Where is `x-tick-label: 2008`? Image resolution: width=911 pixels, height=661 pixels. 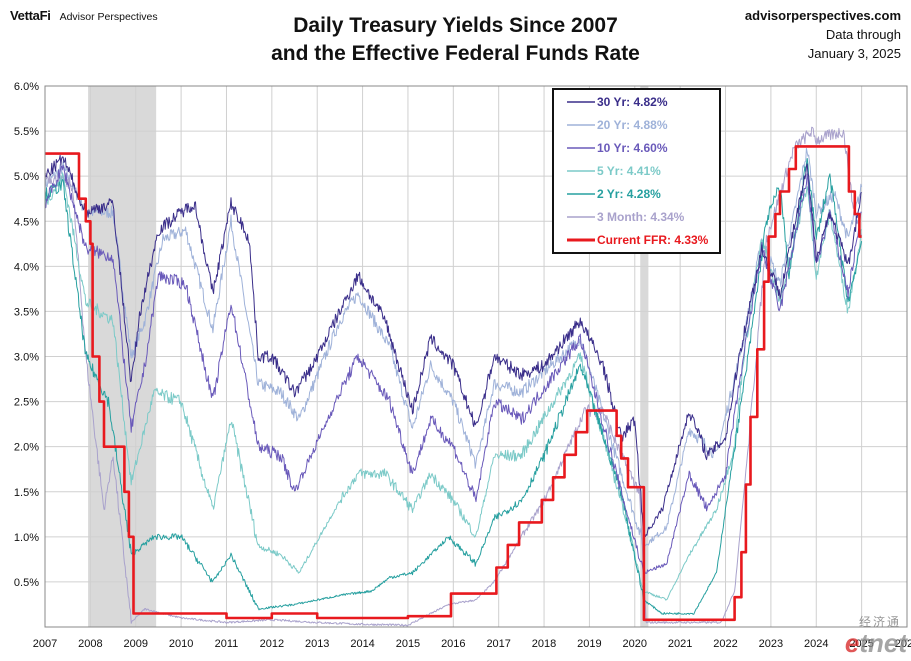
x-tick-label: 2008 is located at coordinates (90, 644).